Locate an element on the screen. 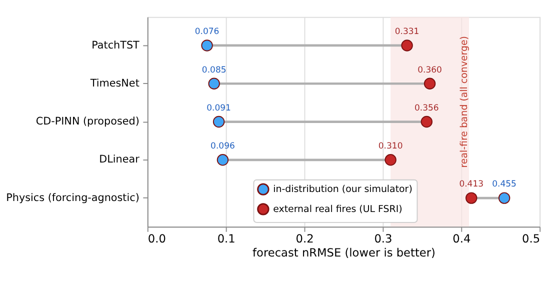 Image resolution: width=550 pixels, height=287 pixels. x-tick-label: 0.5 is located at coordinates (531, 238).